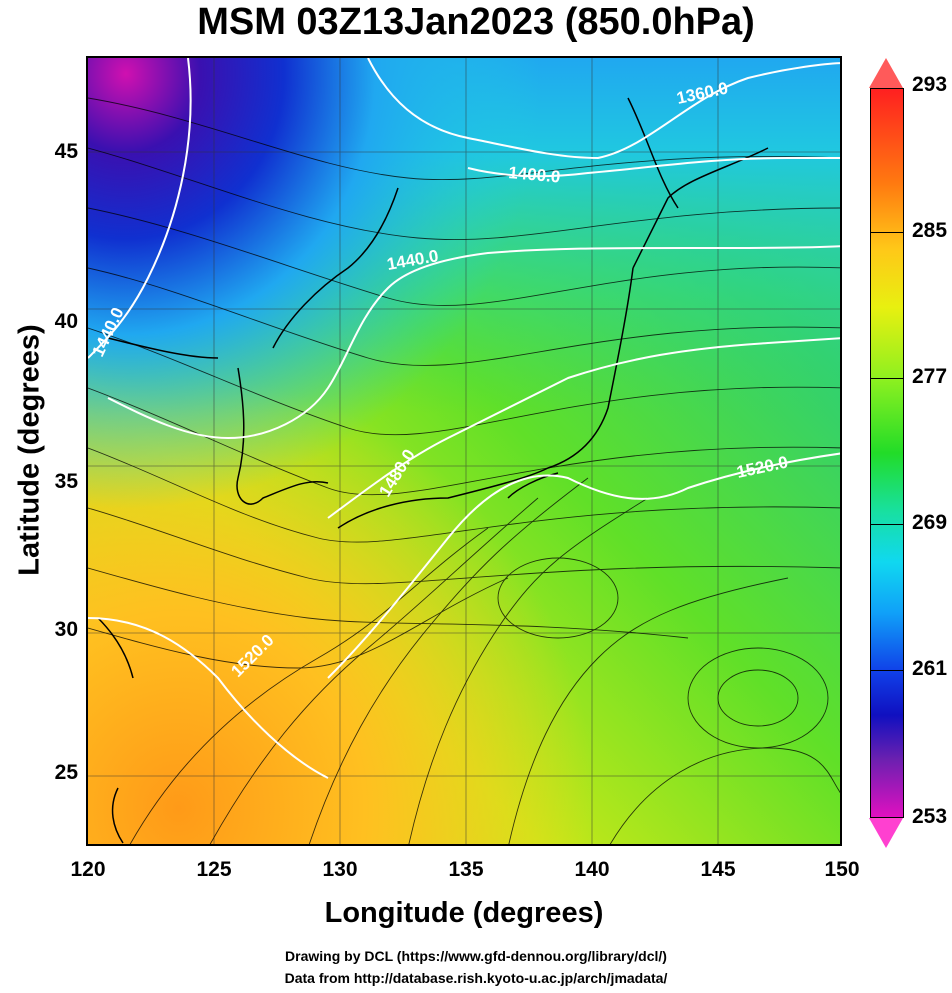 Image resolution: width=952 pixels, height=993 pixels. Describe the element at coordinates (476, 22) in the screenshot. I see `chart-title: MSM 03Z13Jan2023 (850.0hPa)` at that location.